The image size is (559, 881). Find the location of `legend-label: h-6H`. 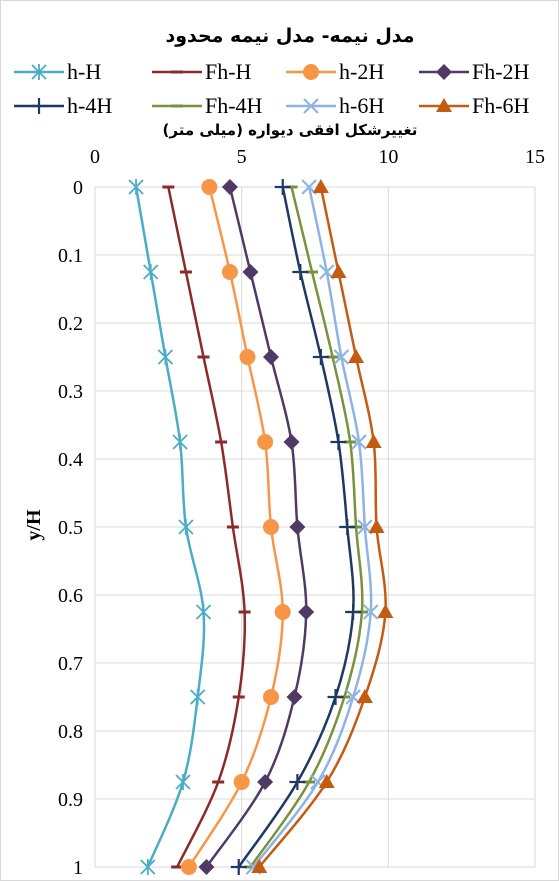

legend-label: h-6H is located at coordinates (361, 105).